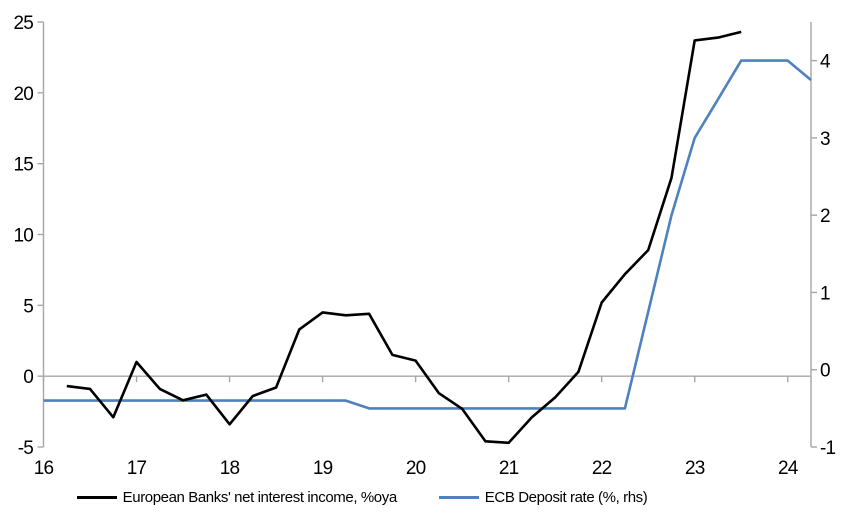 The image size is (852, 531). What do you see at coordinates (96, 497) in the screenshot?
I see `black-line-swatch` at bounding box center [96, 497].